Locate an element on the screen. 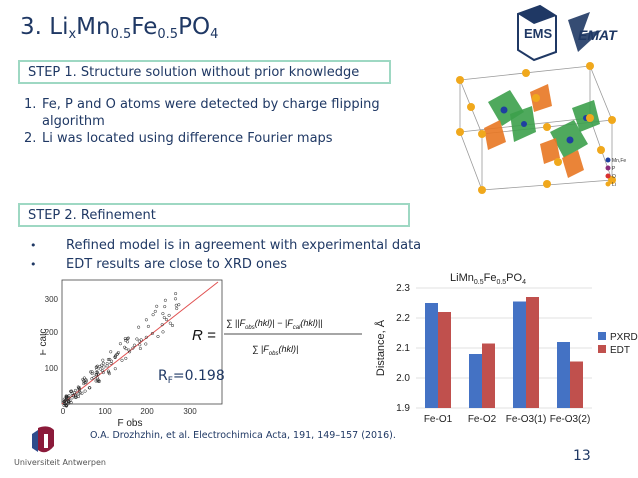  slide-title: 3. LixMn0.5Fe0.5PO4 is located at coordinates (119, 28).